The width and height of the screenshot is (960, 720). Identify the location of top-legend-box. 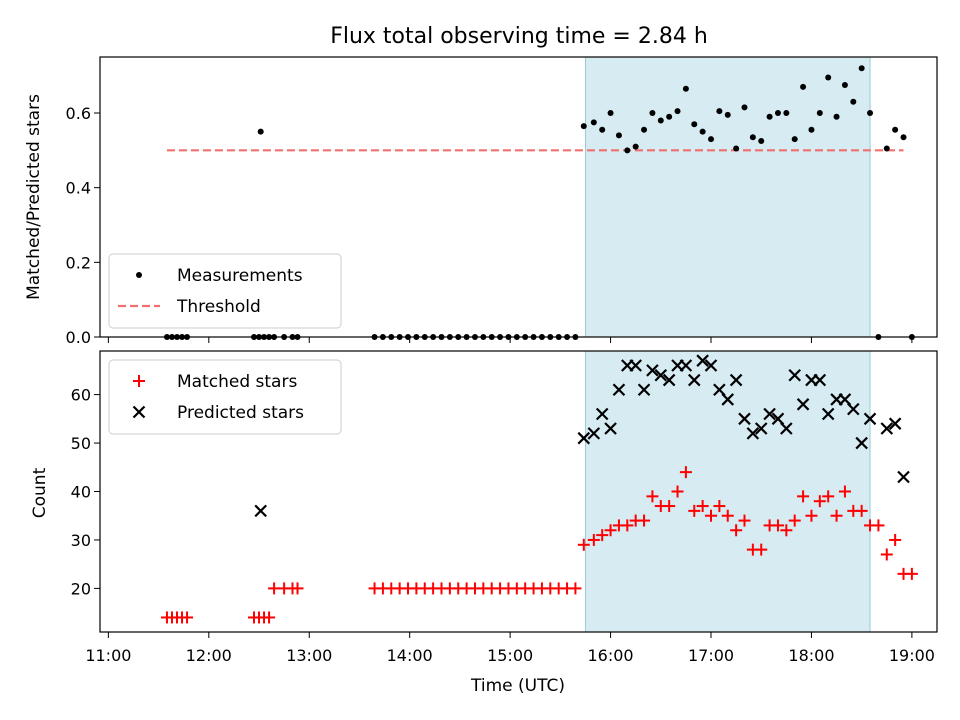
(225, 291).